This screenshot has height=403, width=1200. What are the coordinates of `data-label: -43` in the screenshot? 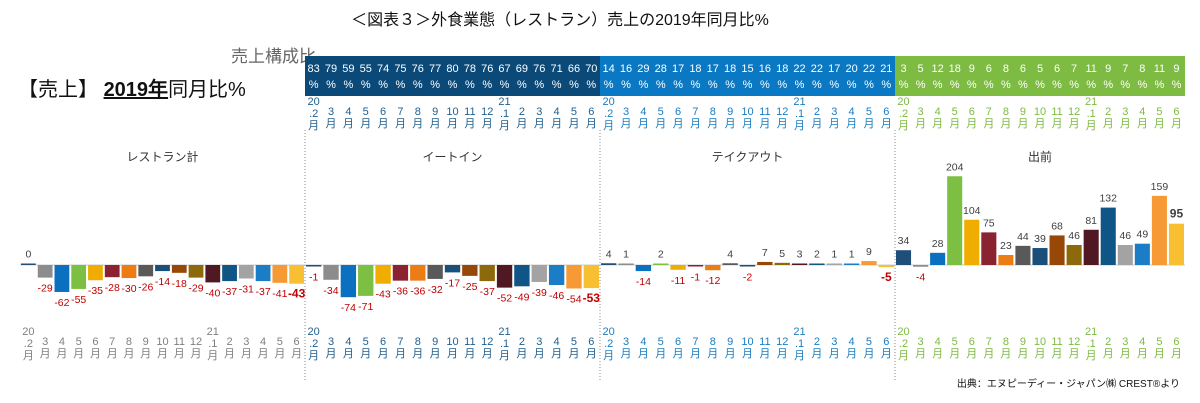 It's located at (382, 295).